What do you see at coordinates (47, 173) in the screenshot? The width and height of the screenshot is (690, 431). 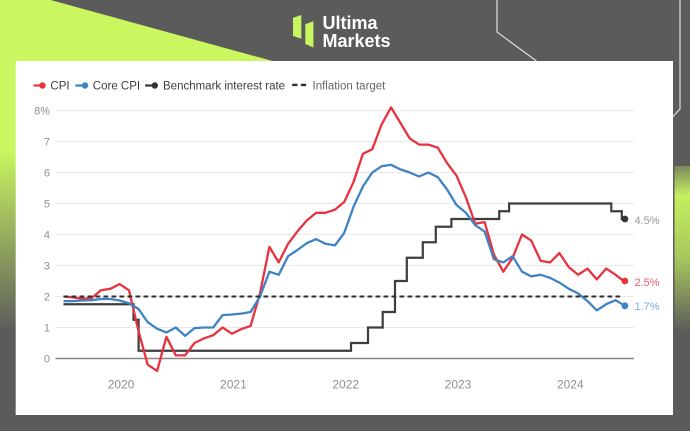 I see `svg-text: 6` at bounding box center [47, 173].